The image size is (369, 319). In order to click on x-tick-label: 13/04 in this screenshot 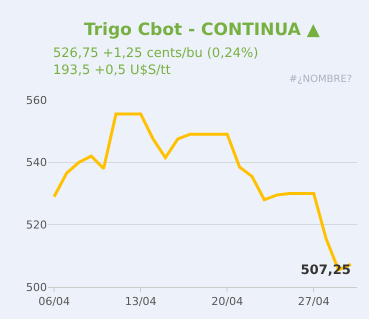, I will do `click(140, 301)`.